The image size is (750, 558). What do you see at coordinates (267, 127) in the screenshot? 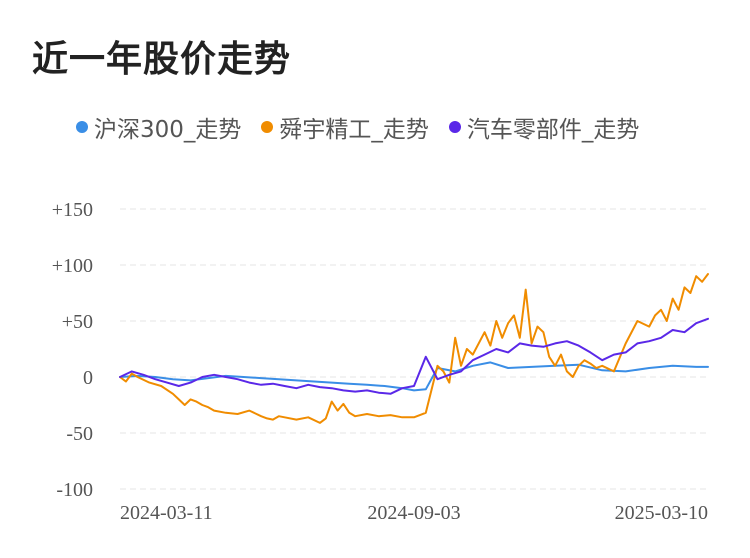
I see `legend-dot-shunyu` at bounding box center [267, 127].